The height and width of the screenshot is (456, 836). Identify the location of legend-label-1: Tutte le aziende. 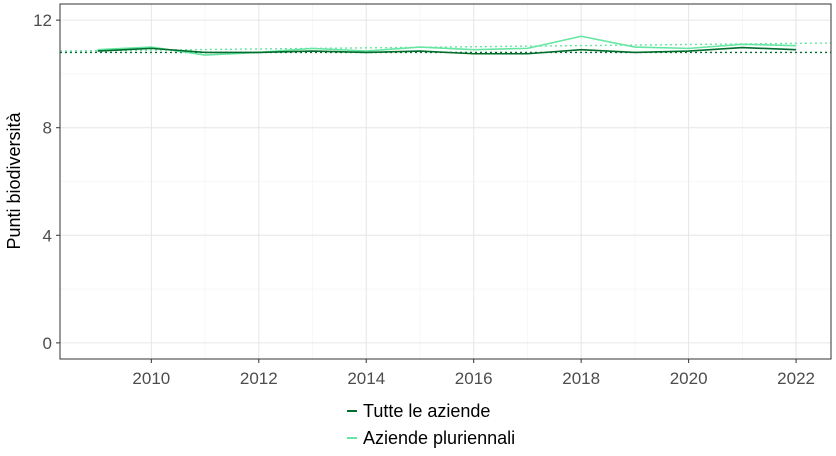
(426, 411).